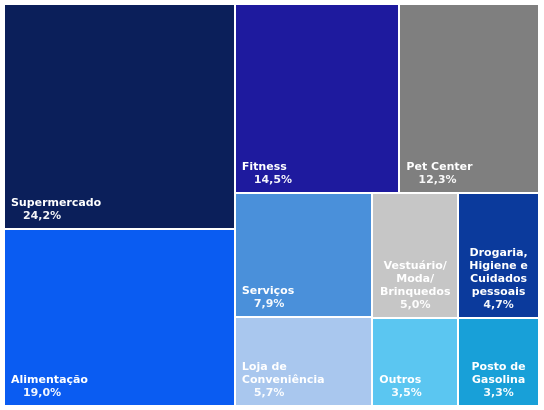  I want to click on cell-label: Fitness, so click(264, 167).